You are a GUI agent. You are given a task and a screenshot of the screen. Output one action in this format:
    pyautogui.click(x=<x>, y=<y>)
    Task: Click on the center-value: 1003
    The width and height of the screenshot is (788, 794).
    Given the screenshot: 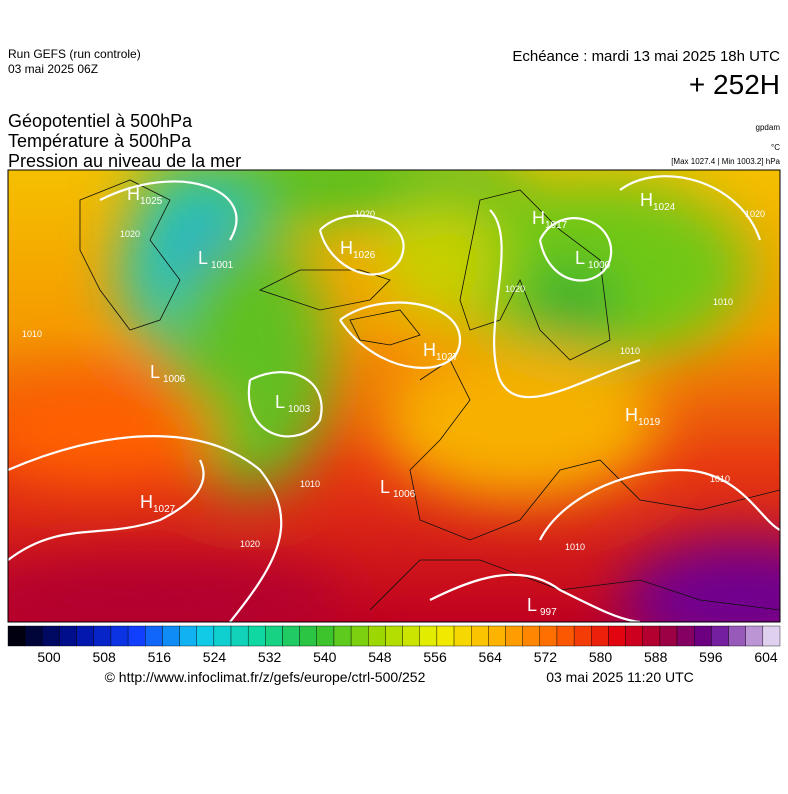 What is the action you would take?
    pyautogui.click(x=299, y=409)
    